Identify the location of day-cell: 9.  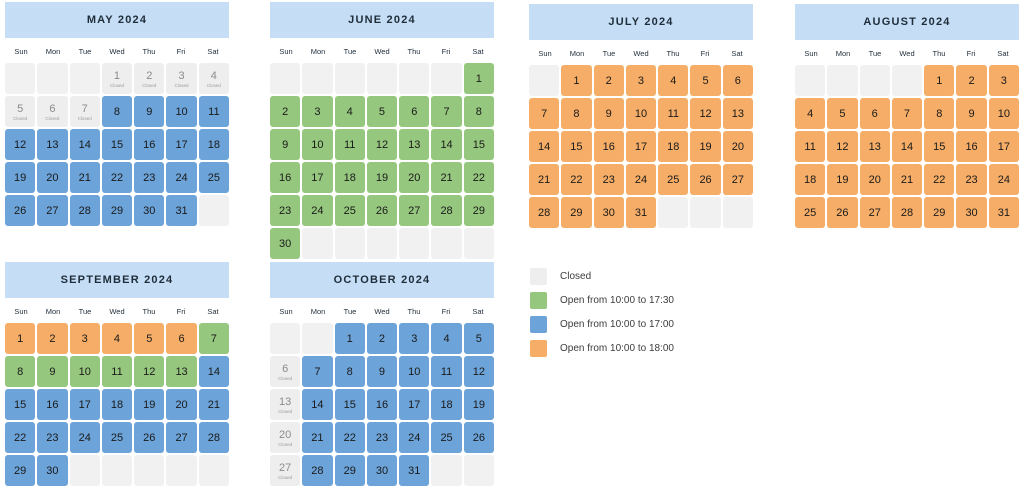
(52, 371).